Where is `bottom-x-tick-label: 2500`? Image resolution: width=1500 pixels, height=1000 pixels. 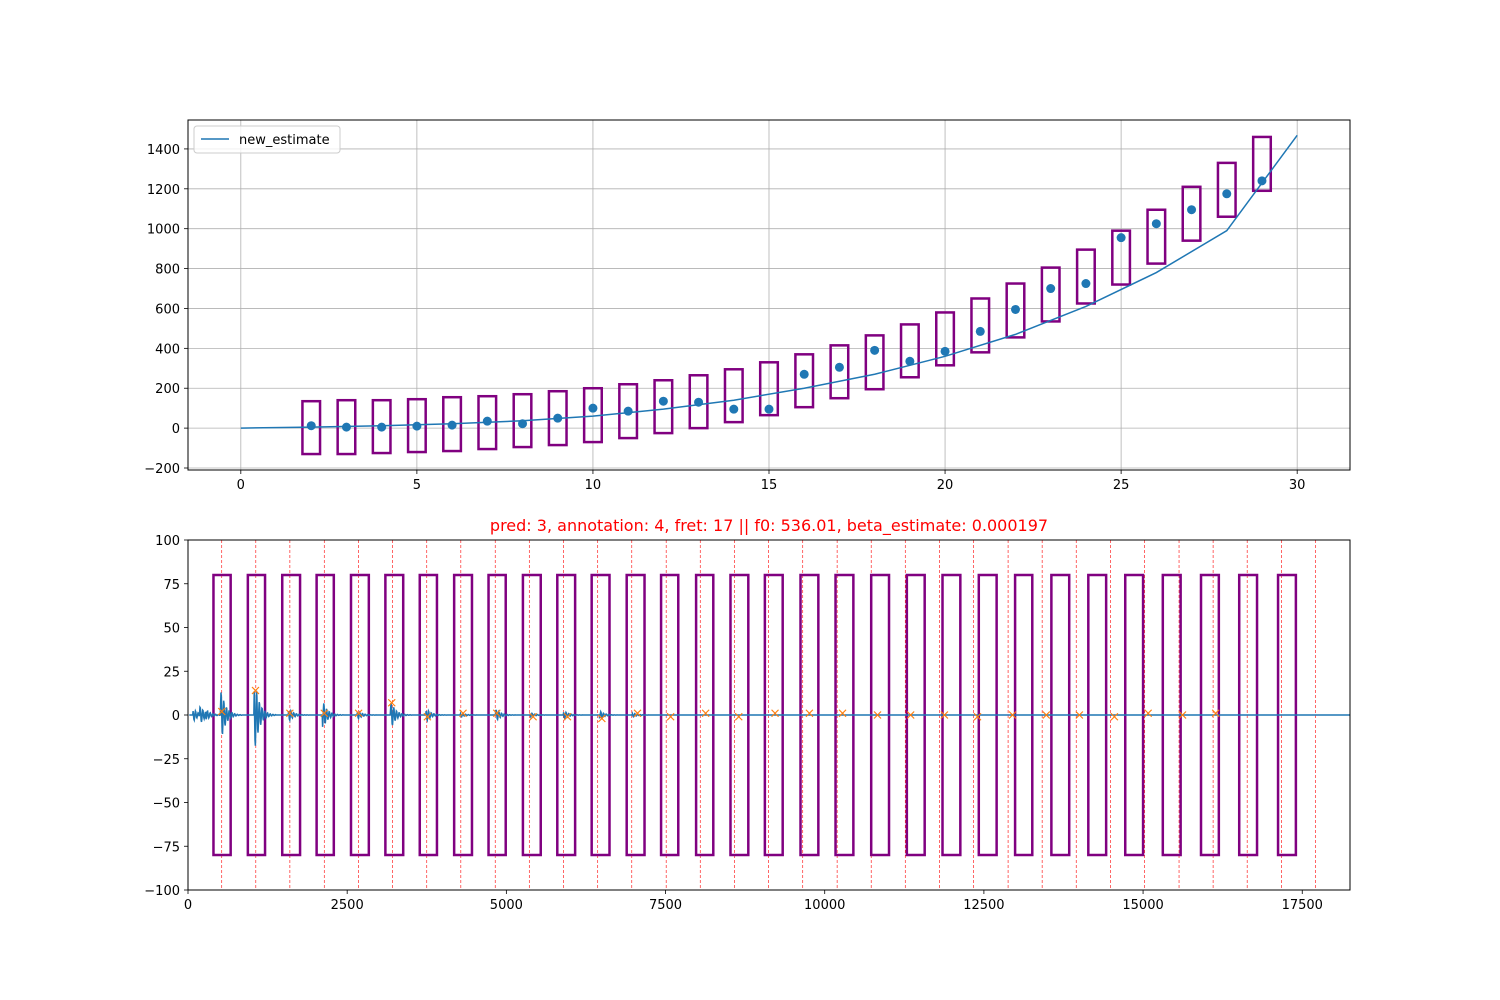 bottom-x-tick-label: 2500 is located at coordinates (347, 905).